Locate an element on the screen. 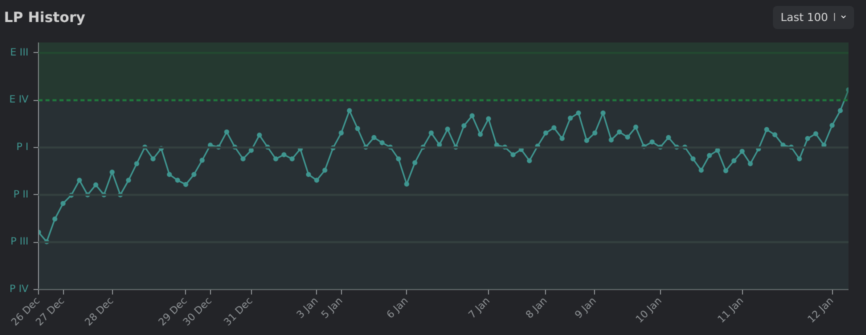  x-tick-label: 3 Jan is located at coordinates (308, 309).